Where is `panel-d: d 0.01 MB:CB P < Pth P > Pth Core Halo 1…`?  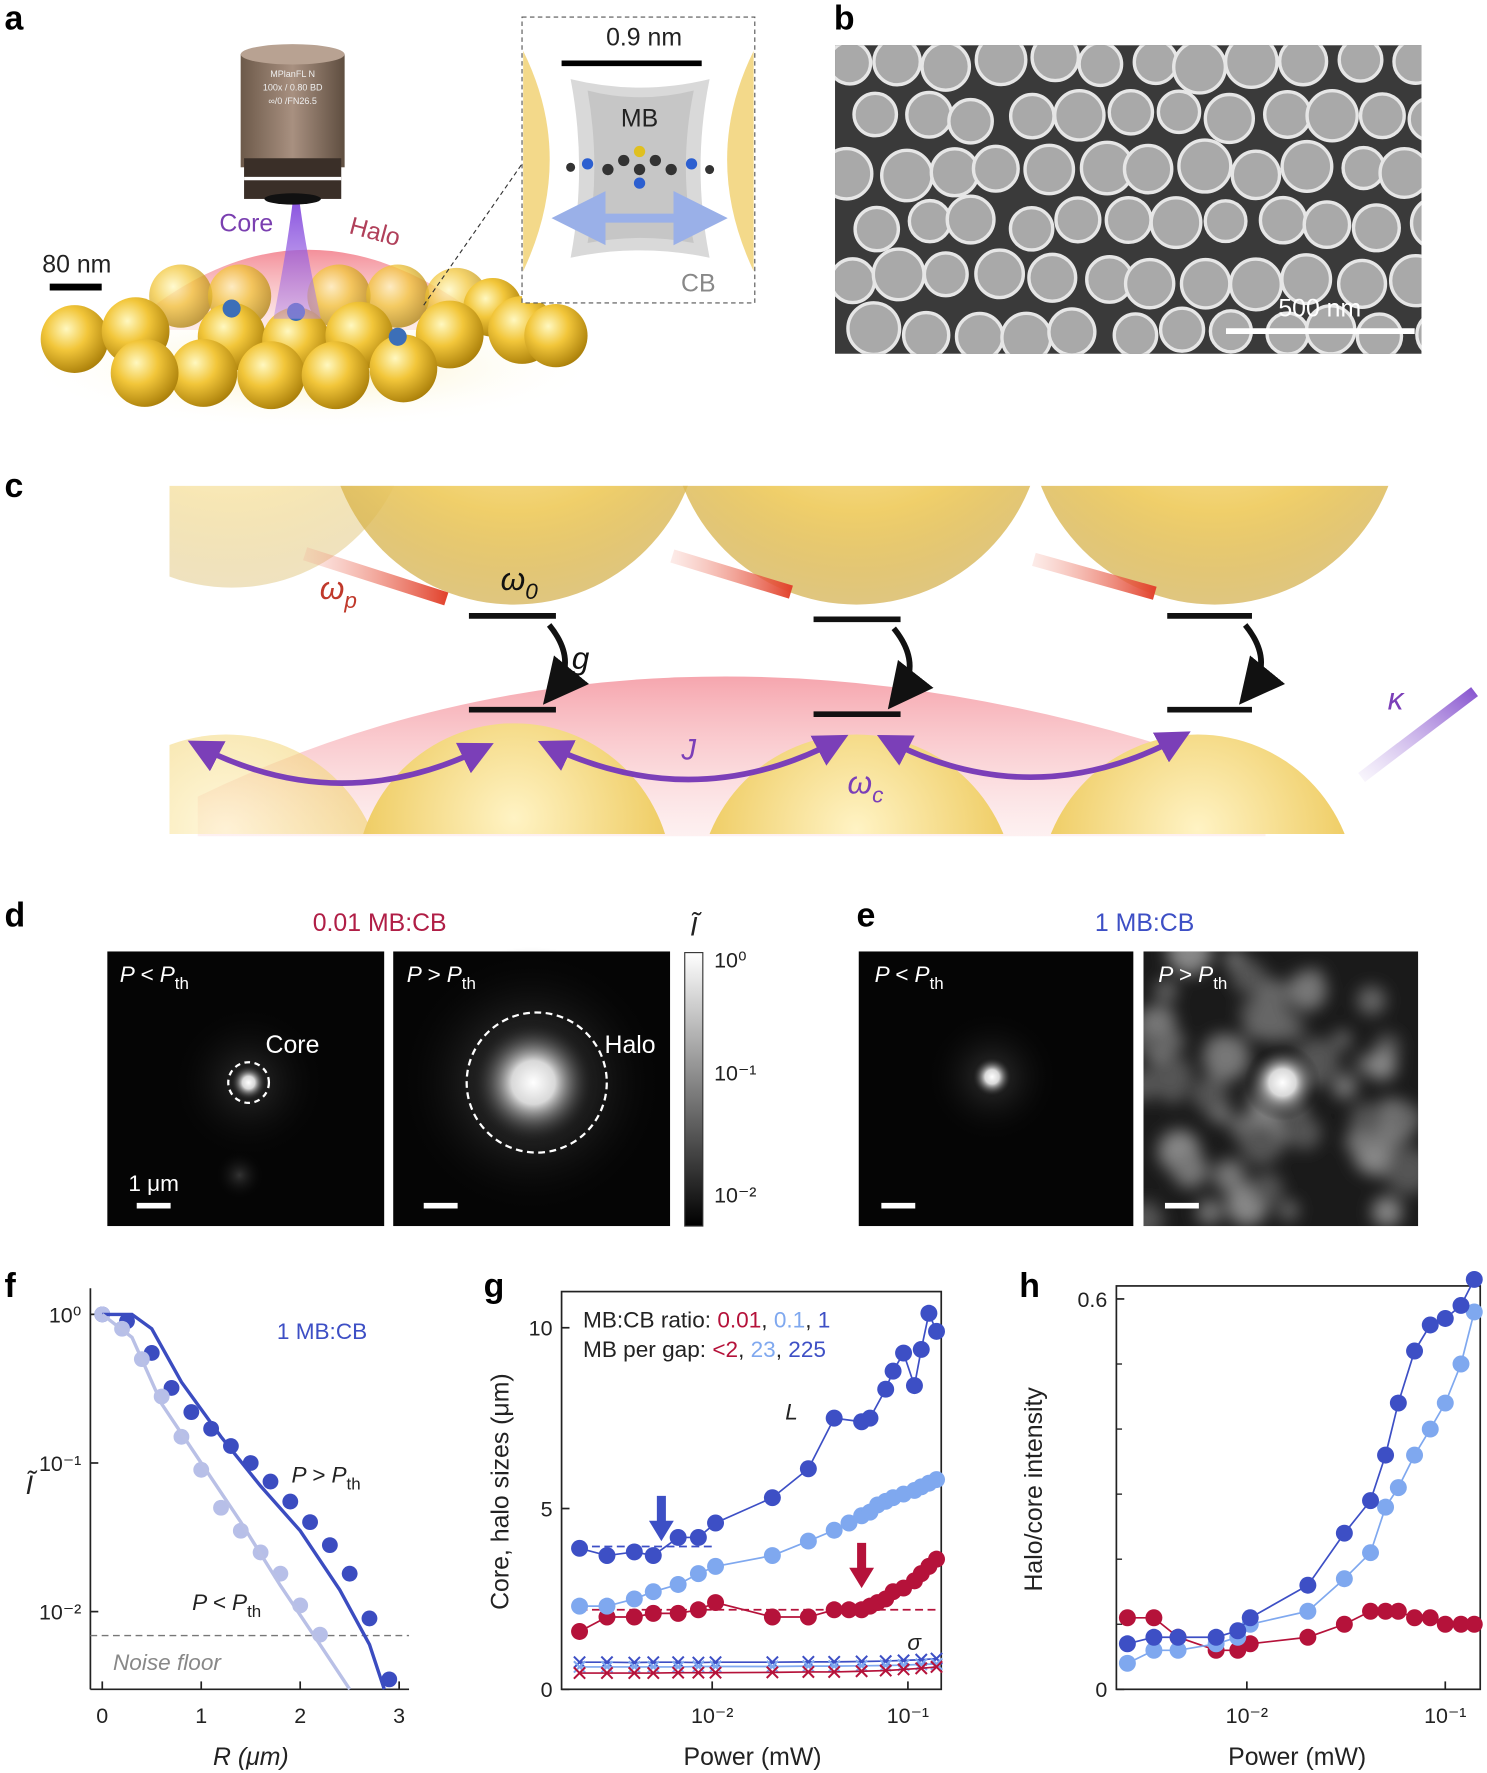 panel-d: d 0.01 MB:CB P < Pth P > Pth Core Halo 1… is located at coordinates (380, 1062).